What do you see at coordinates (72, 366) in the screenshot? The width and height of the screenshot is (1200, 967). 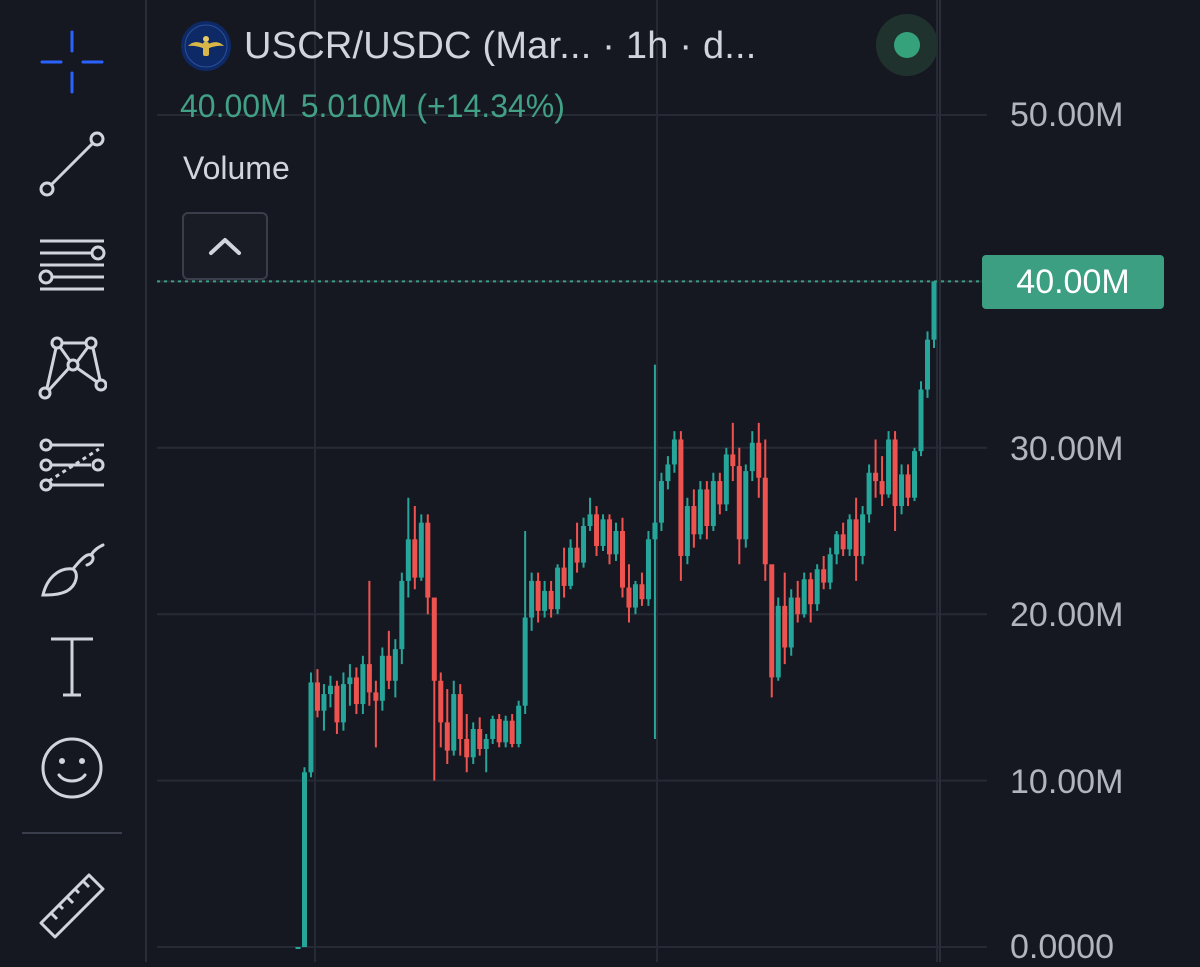 I see `pattern-icon` at bounding box center [72, 366].